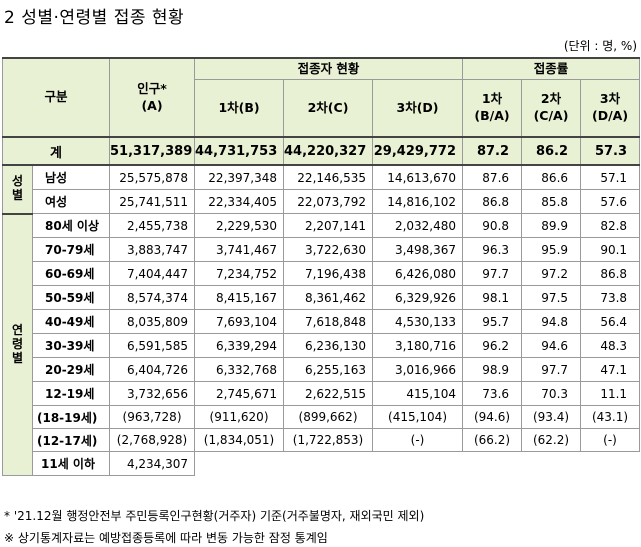 This screenshot has height=547, width=641. What do you see at coordinates (492, 108) in the screenshot?
I see `header-rate1: 1차 (B/A)` at bounding box center [492, 108].